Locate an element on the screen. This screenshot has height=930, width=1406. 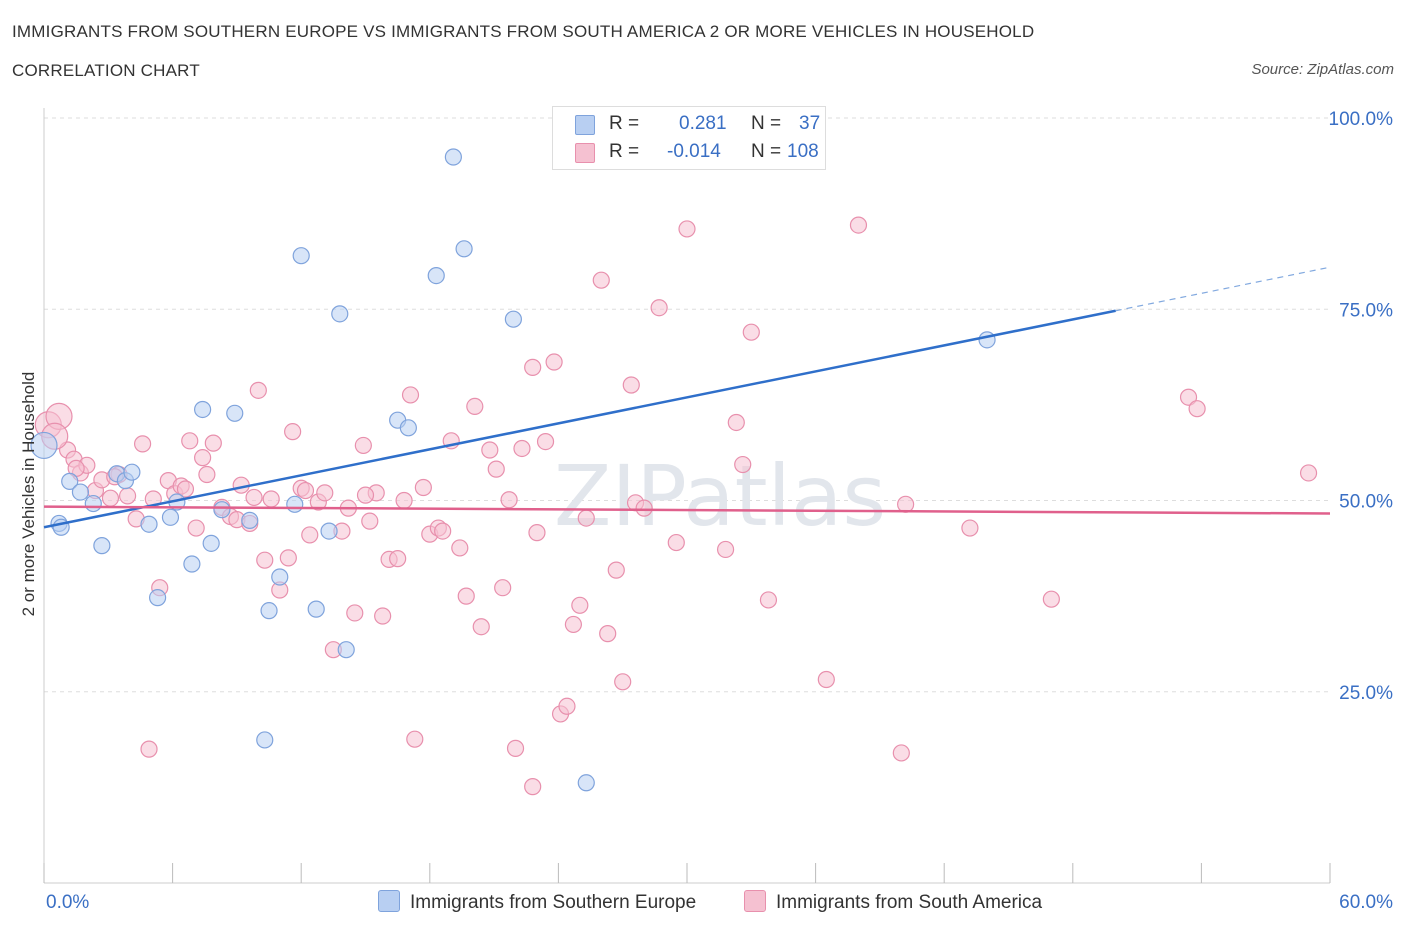
x-tick-label: 0.0% is located at coordinates (67, 902).